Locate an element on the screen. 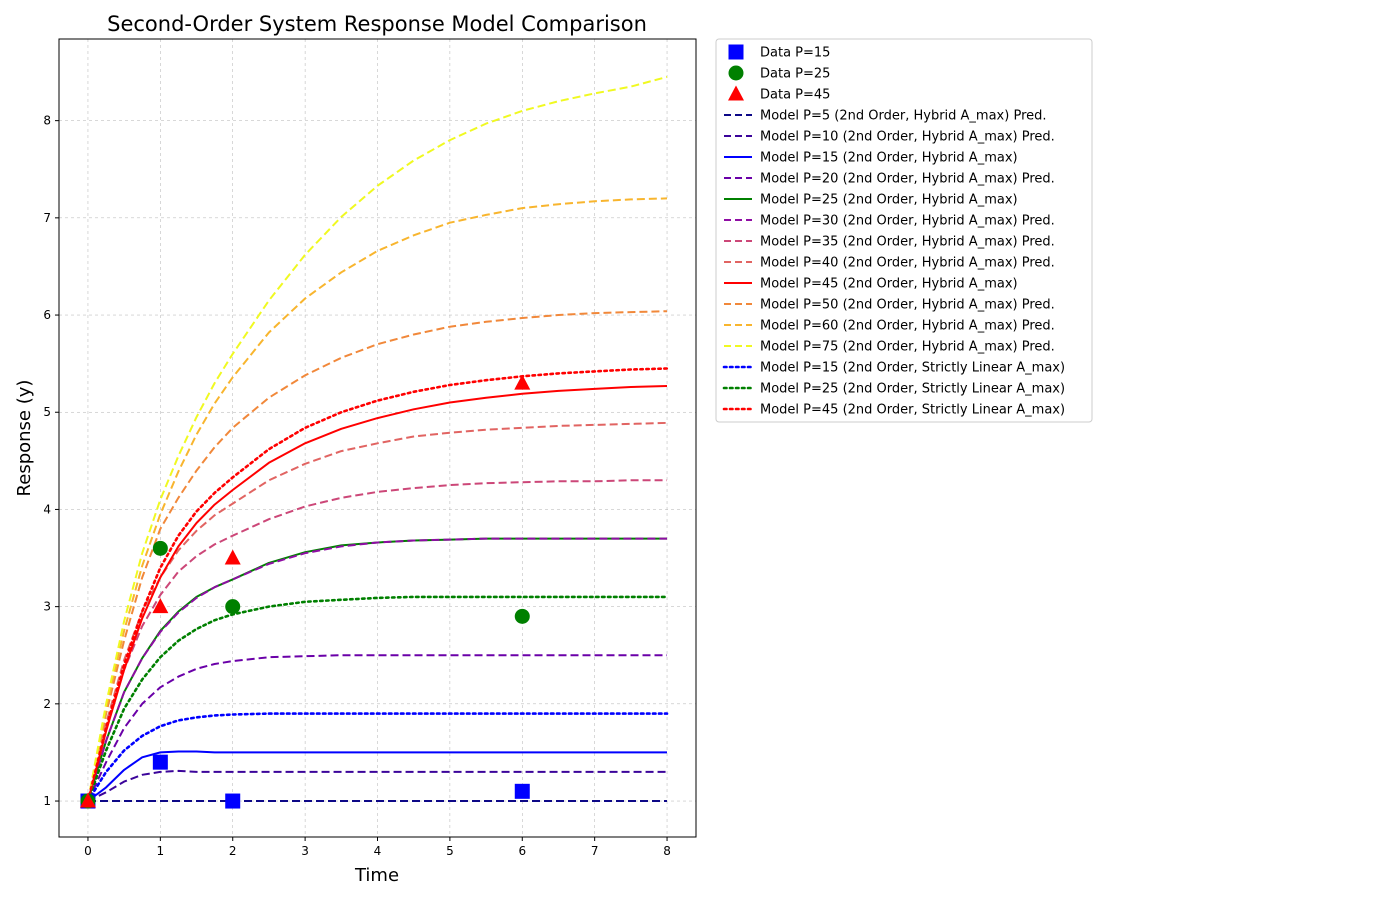 Image resolution: width=1400 pixels, height=900 pixels. y-tick-label: 3 is located at coordinates (47, 607).